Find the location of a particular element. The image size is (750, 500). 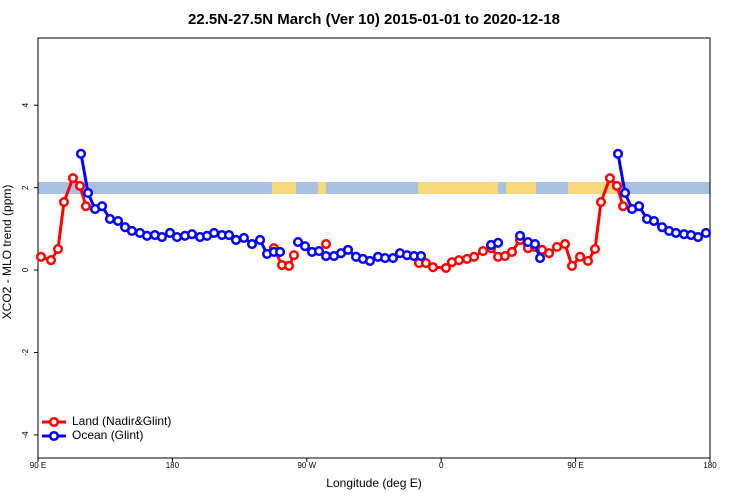

y-tick-label: -4 is located at coordinates (25, 435).